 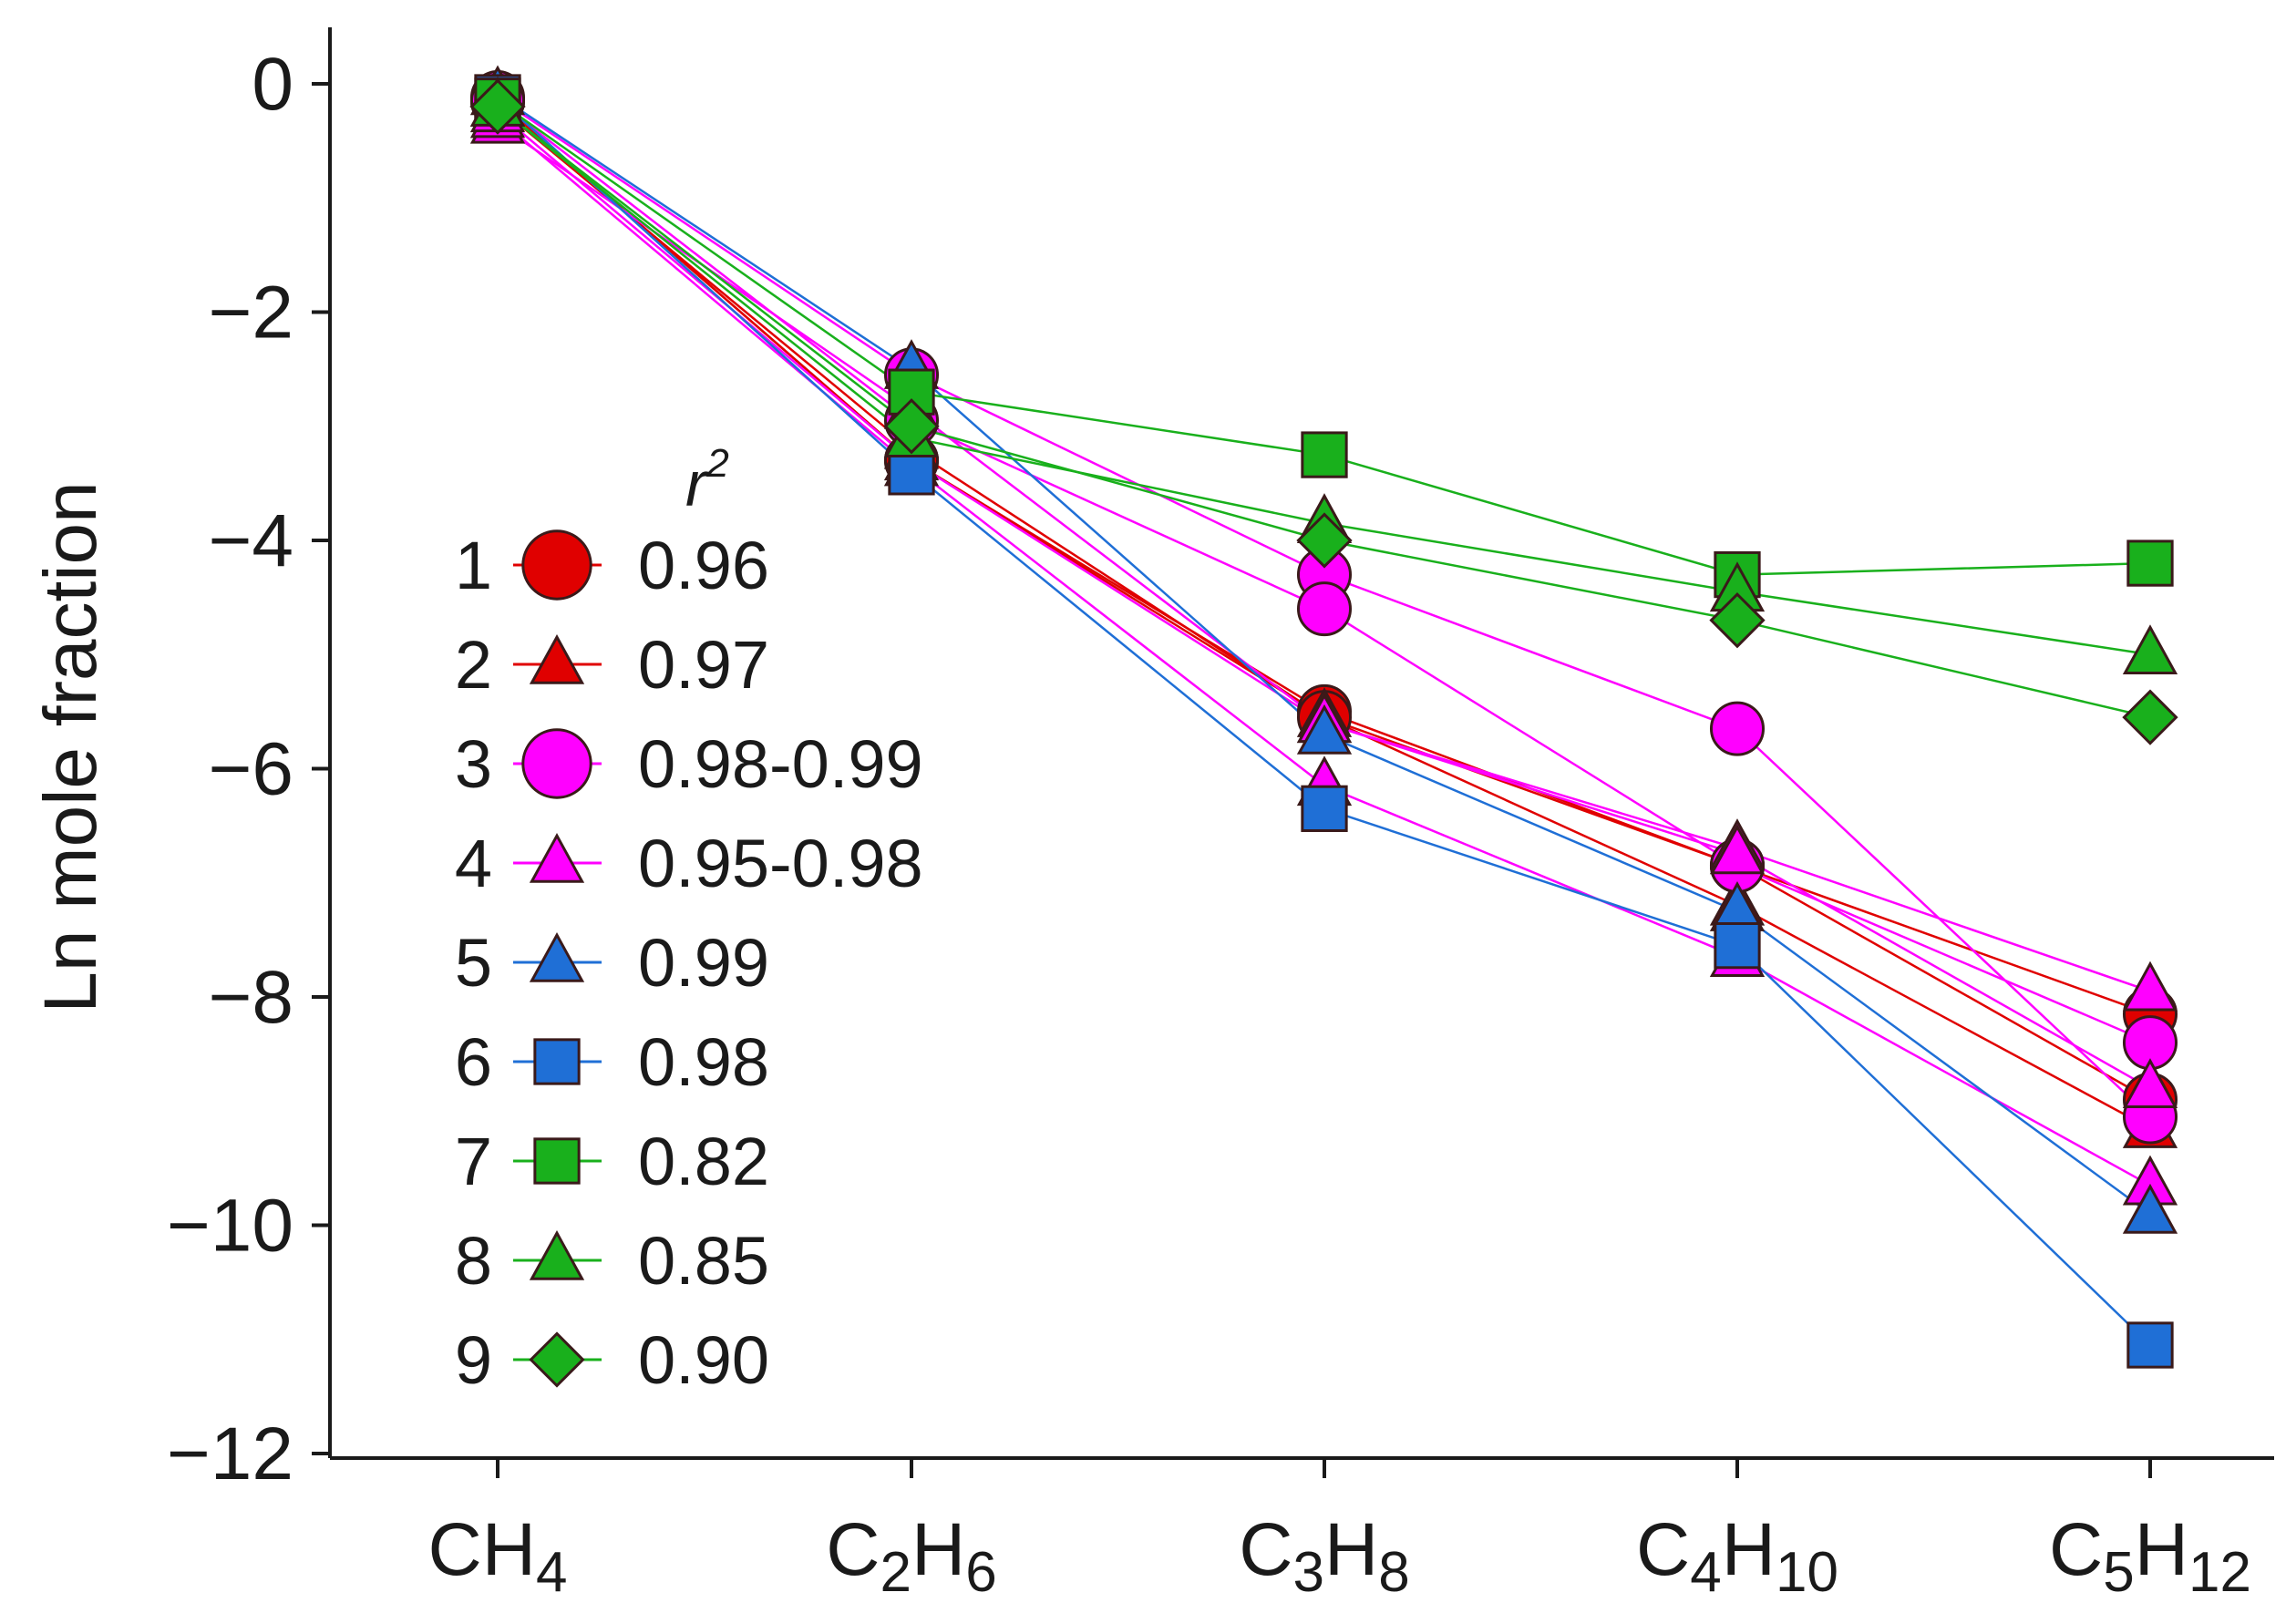 What do you see at coordinates (703, 1062) in the screenshot?
I see `legend-value: 0.98` at bounding box center [703, 1062].